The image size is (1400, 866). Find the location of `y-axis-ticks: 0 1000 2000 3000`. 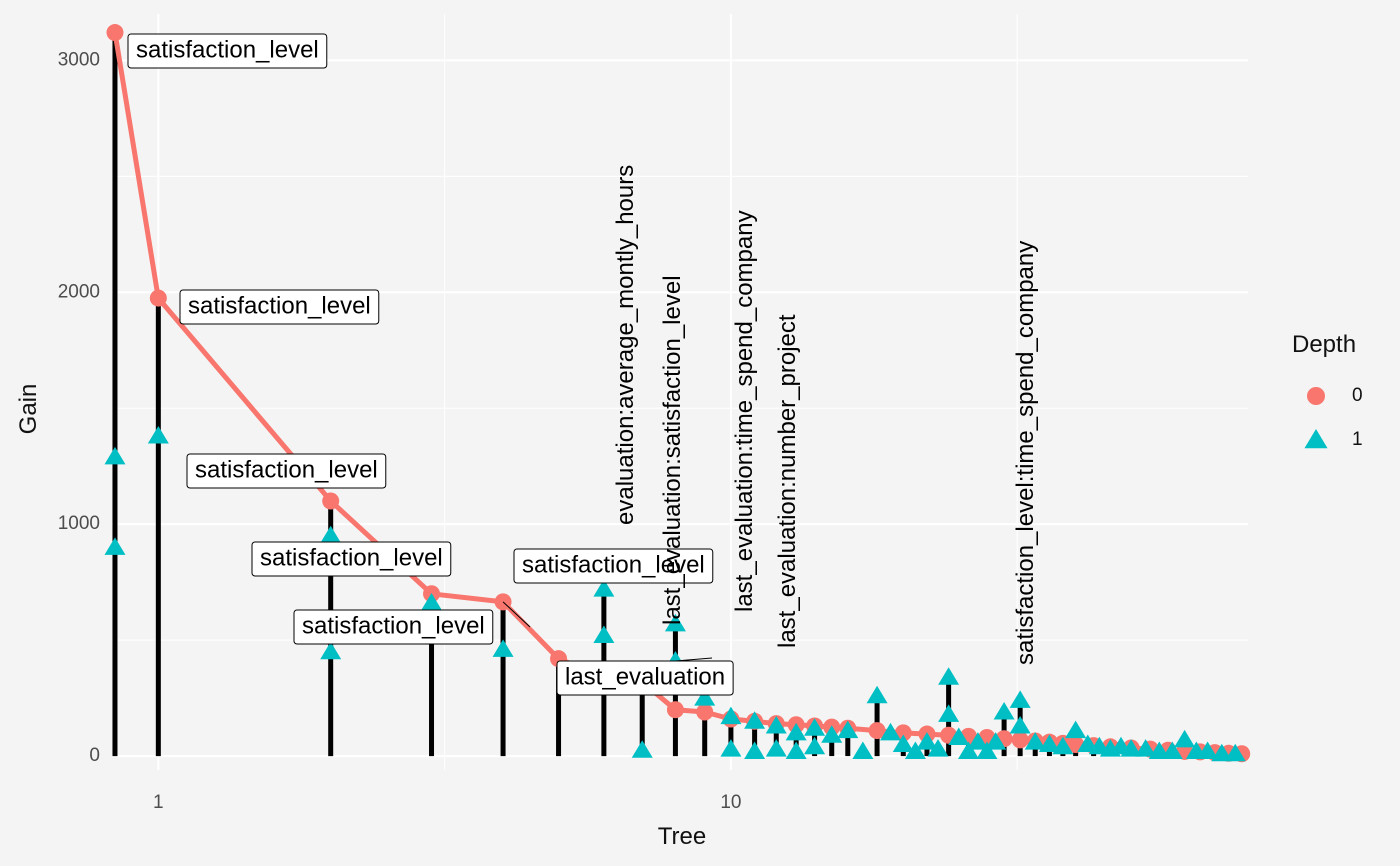

y-axis-ticks: 0 1000 2000 3000 is located at coordinates (79, 407).